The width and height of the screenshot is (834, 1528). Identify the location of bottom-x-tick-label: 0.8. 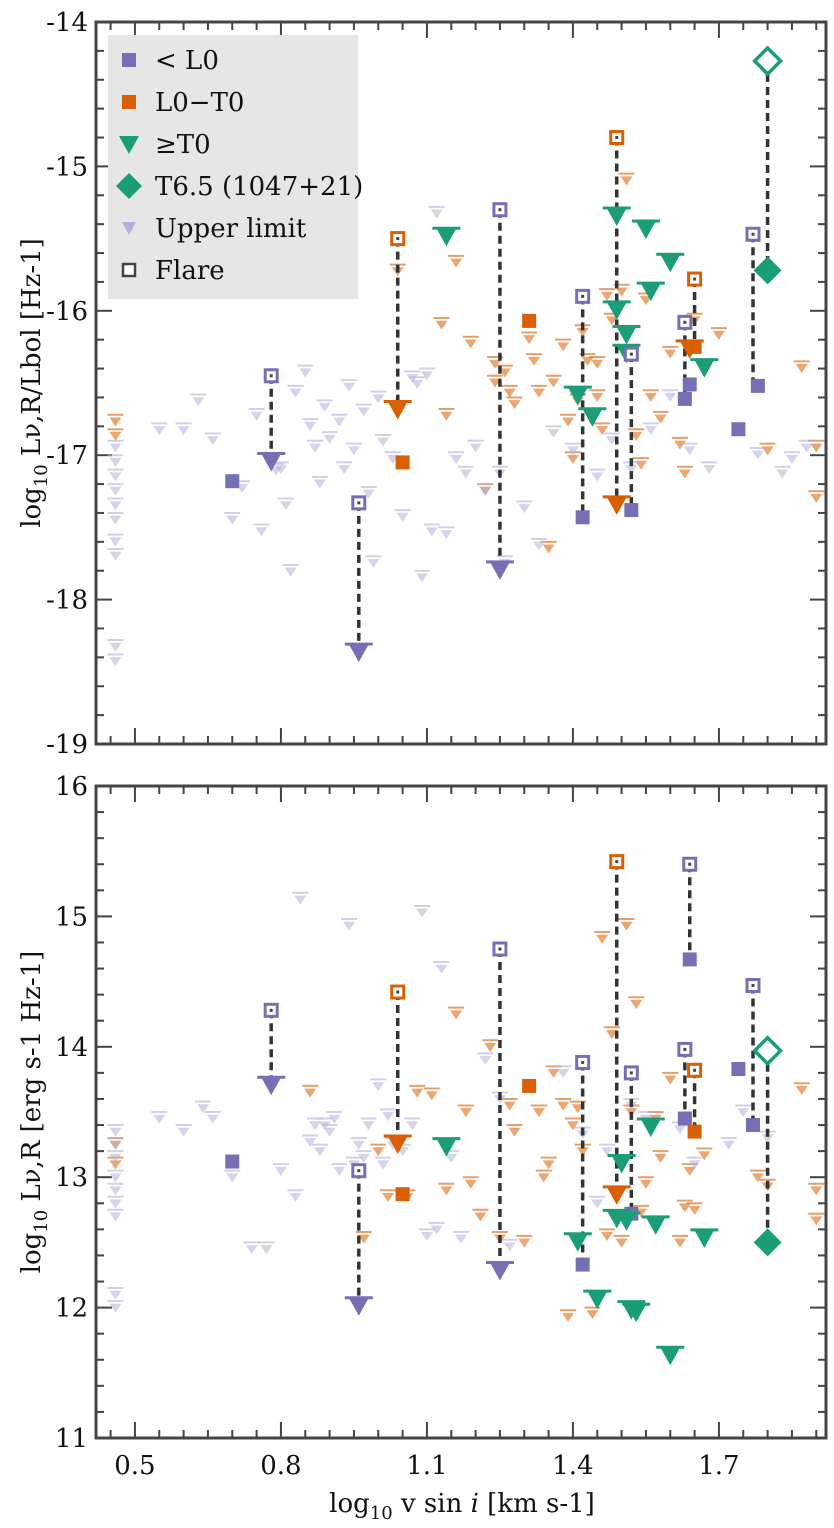
(280, 1466).